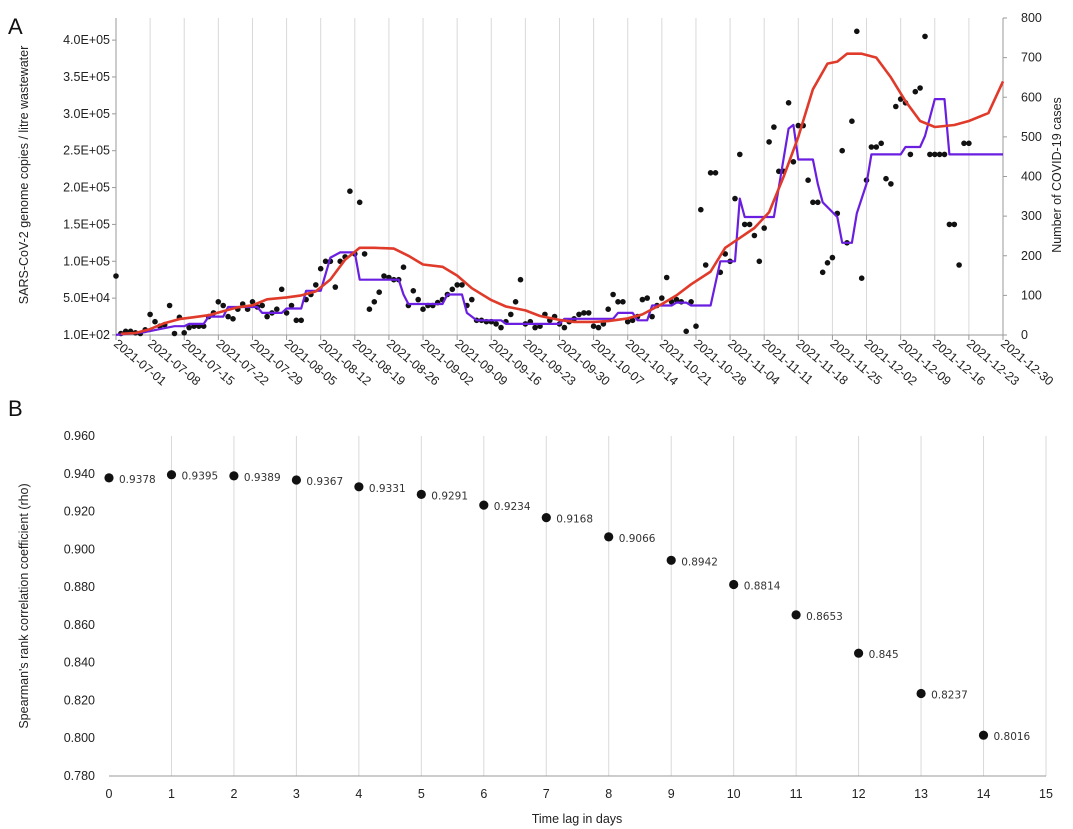 This screenshot has width=1073, height=829. Describe the element at coordinates (483, 794) in the screenshot. I see `panel-b-x-tick-label: 6` at that location.